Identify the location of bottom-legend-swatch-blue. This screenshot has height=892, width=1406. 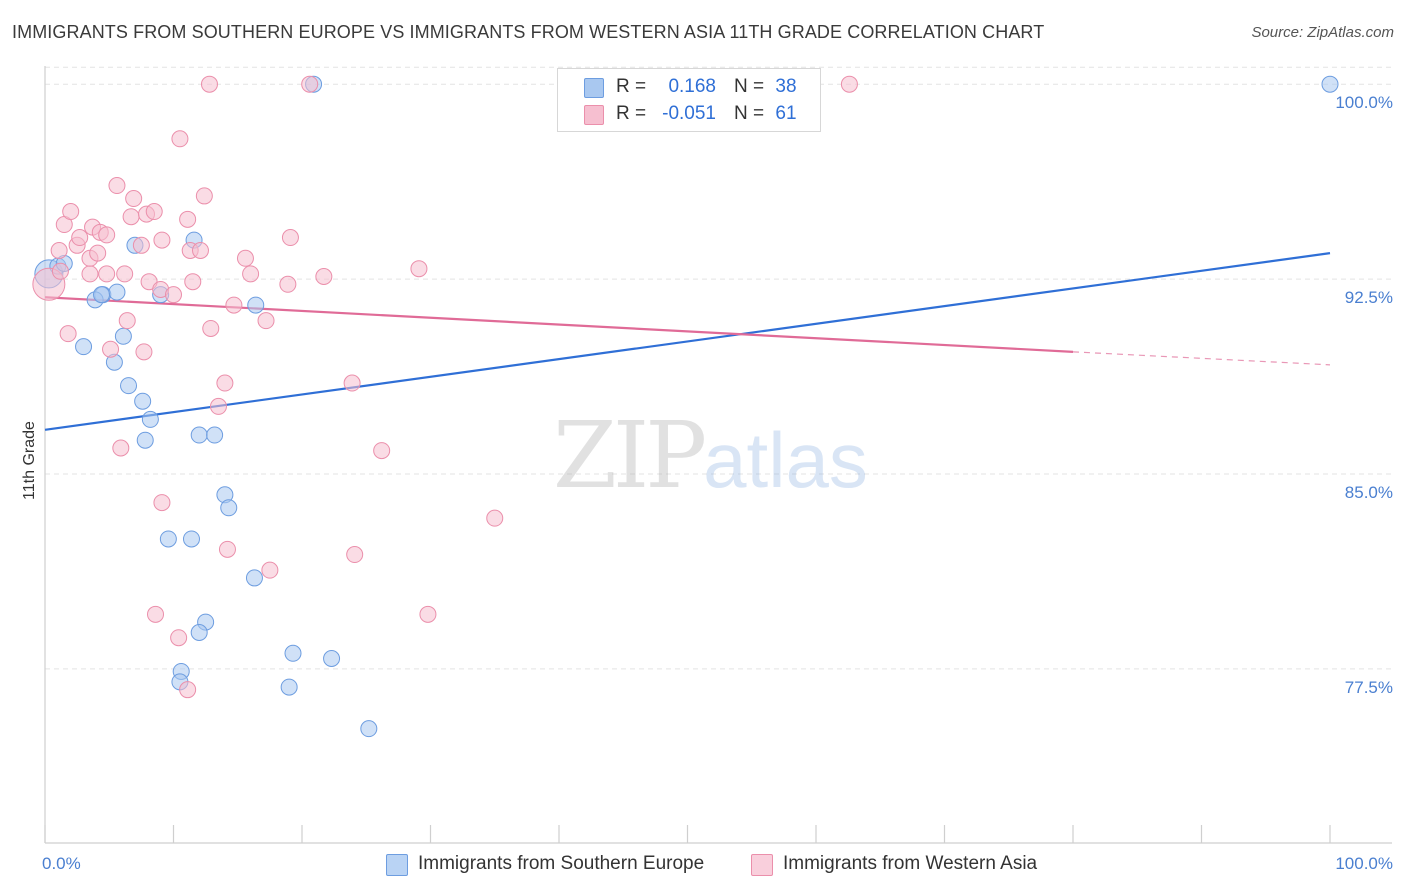
(397, 865).